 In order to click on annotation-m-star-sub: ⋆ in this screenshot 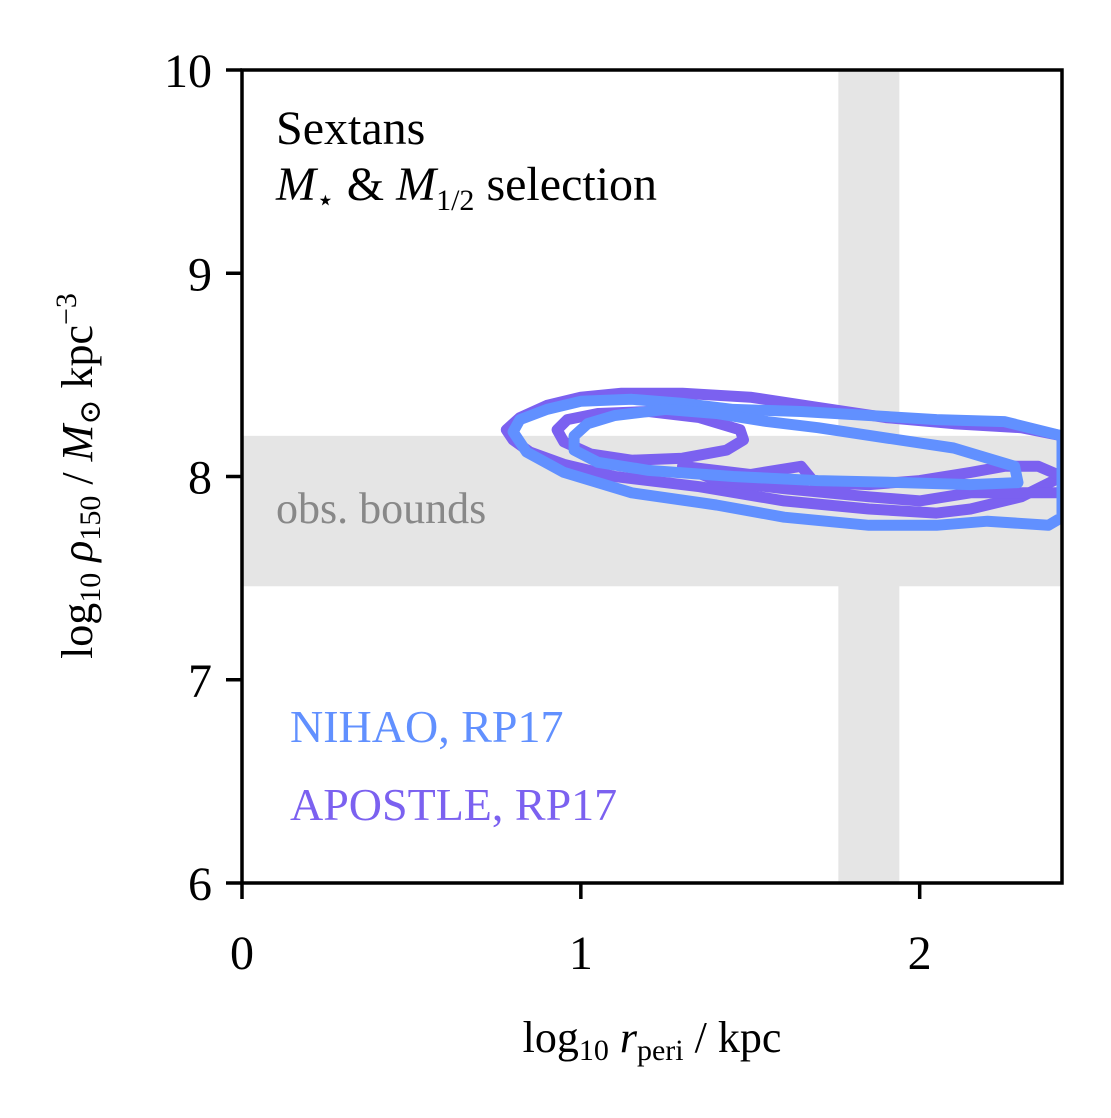, I will do `click(325, 200)`.